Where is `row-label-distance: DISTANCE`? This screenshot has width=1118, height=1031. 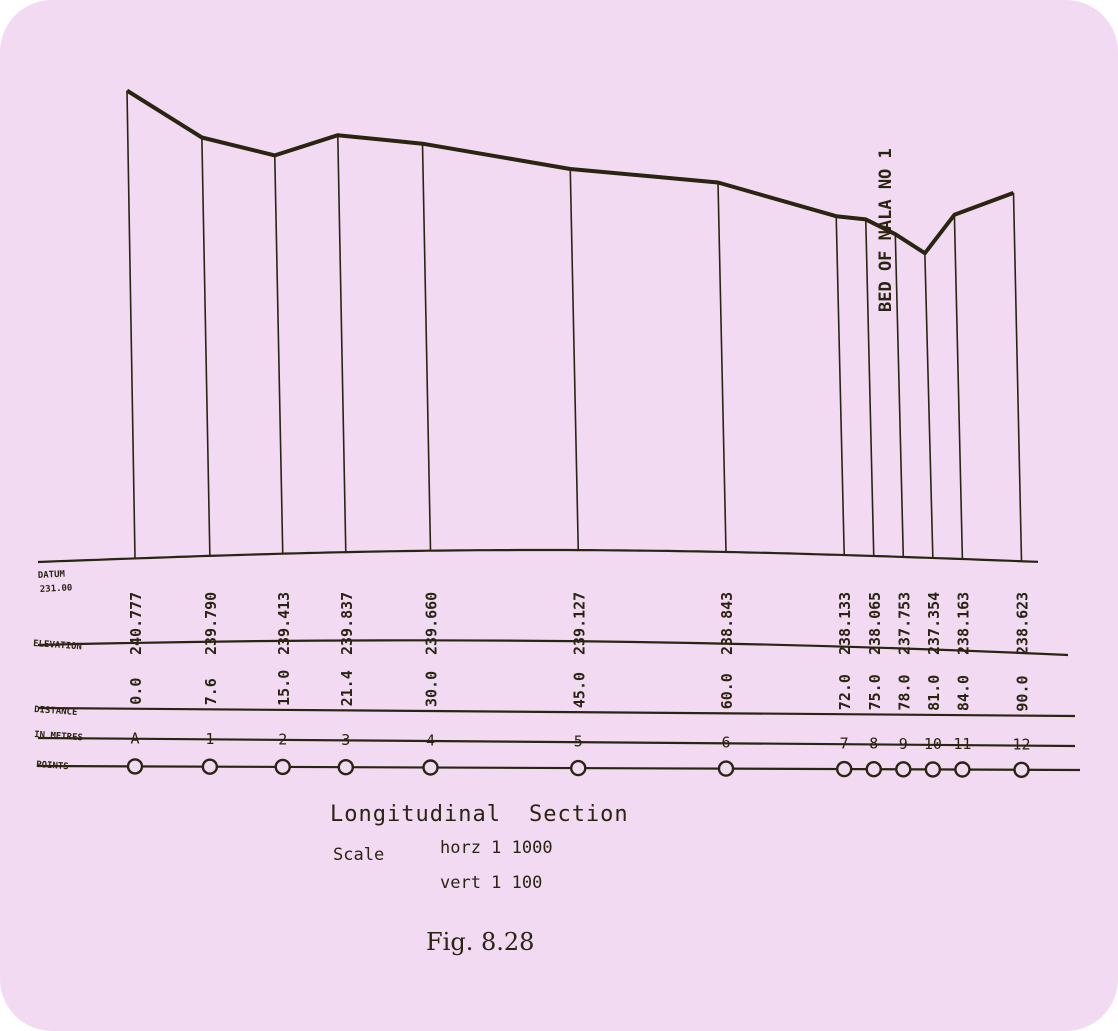
row-label-distance: DISTANCE is located at coordinates (56, 711).